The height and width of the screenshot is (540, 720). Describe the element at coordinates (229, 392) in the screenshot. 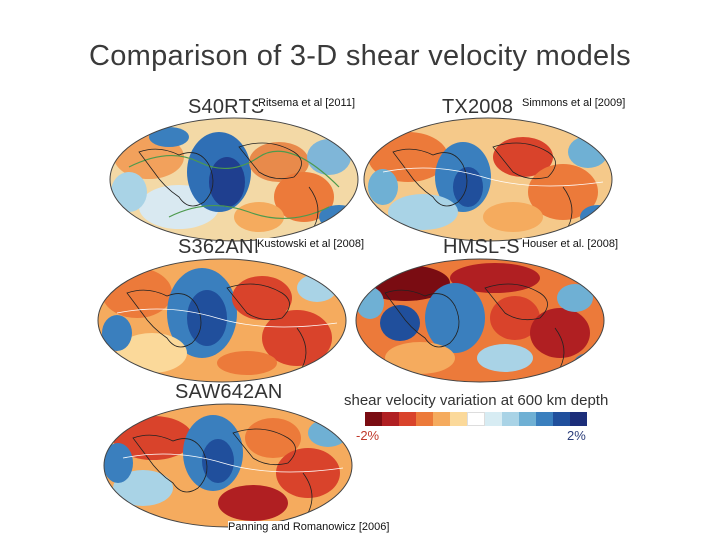

I see `model-name-saw642an: SAW642AN` at that location.